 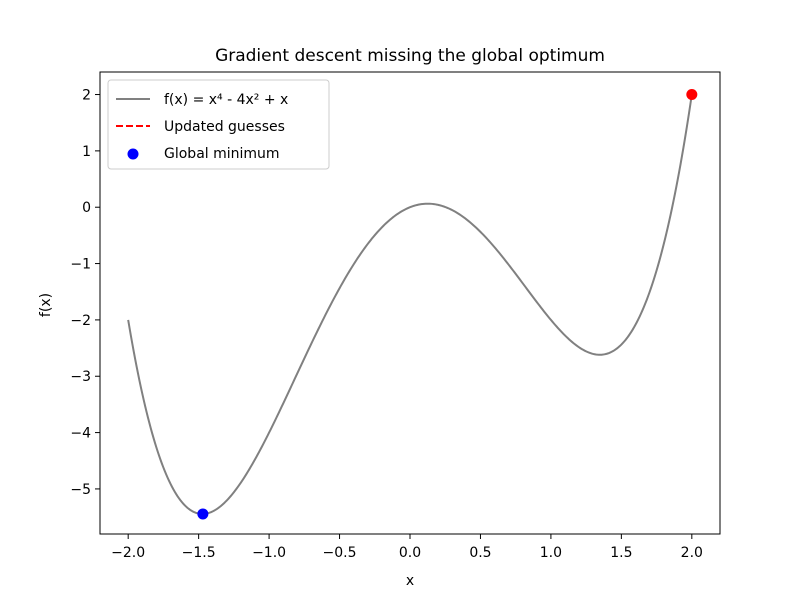 What do you see at coordinates (480, 553) in the screenshot?
I see `x-tick-label: 0.5` at bounding box center [480, 553].